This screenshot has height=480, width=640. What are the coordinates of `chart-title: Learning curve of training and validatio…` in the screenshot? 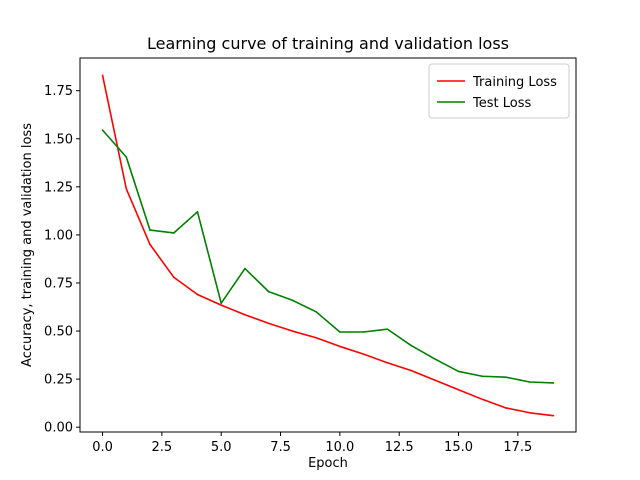 It's located at (328, 43).